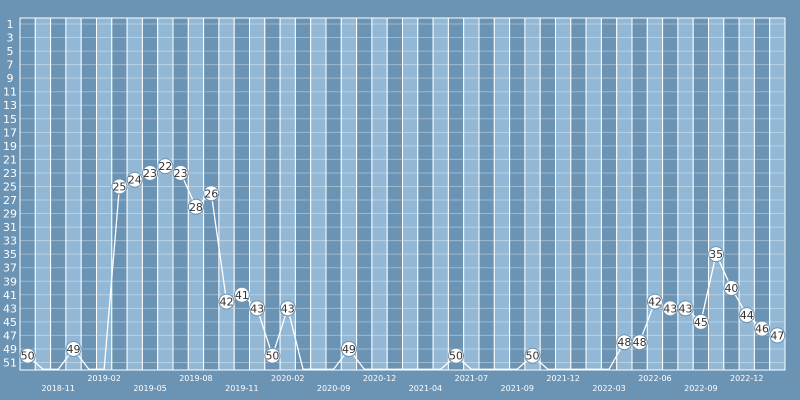 This screenshot has width=800, height=400. I want to click on data-label: 44, so click(747, 315).